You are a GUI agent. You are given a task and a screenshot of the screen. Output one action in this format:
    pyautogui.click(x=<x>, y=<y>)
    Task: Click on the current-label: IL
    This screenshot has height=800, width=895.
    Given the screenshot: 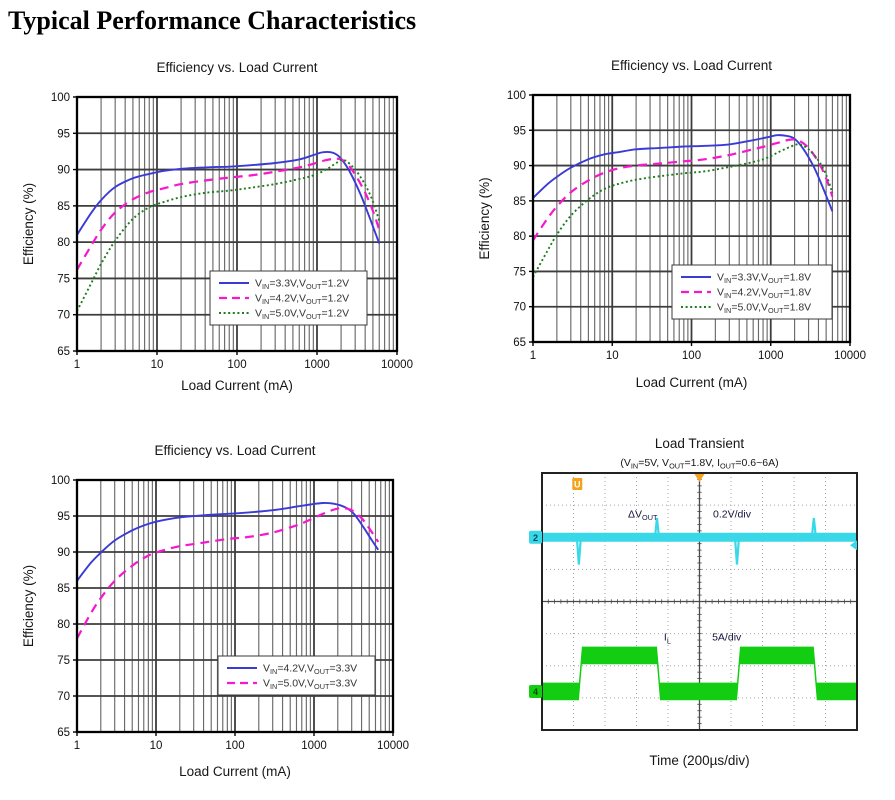 What is the action you would take?
    pyautogui.click(x=667, y=639)
    